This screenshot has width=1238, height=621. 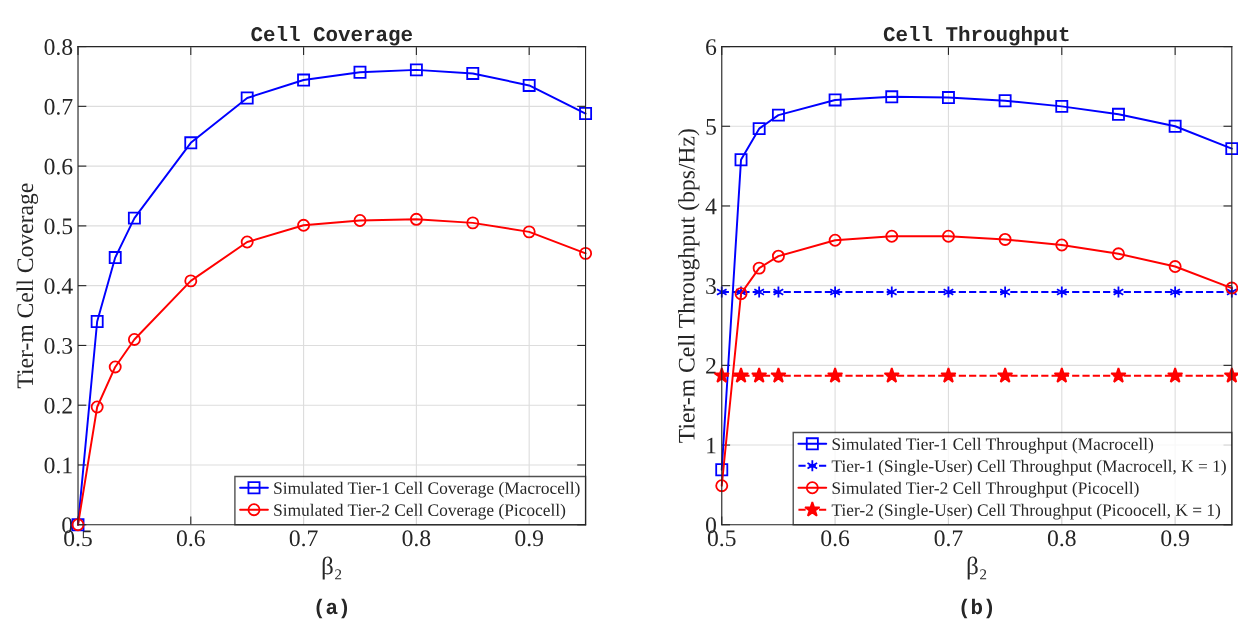 I want to click on y-tick-label: 0.8, so click(x=58, y=47).